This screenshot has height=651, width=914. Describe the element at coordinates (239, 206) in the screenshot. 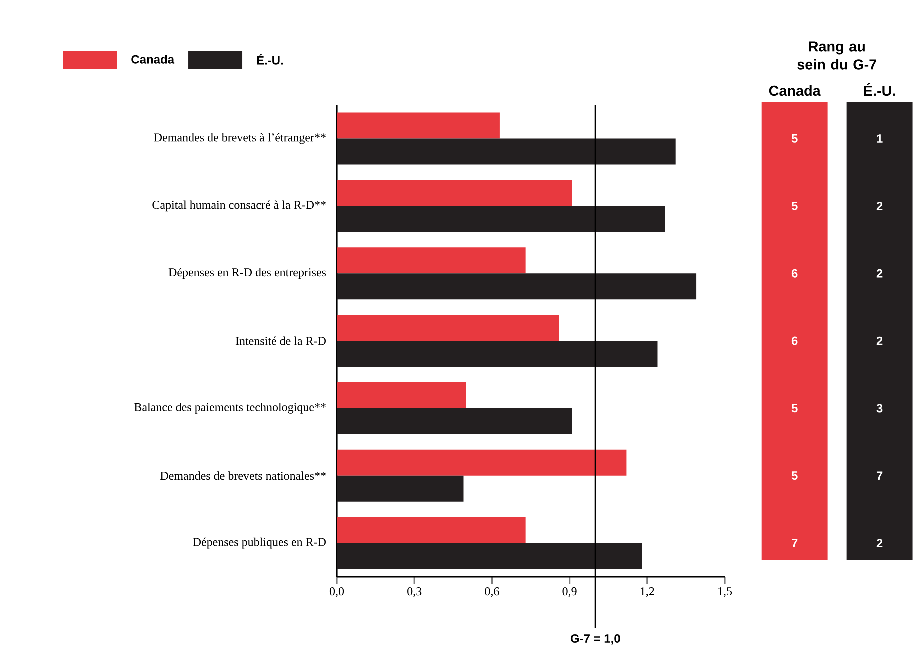

I see `y-tick-label: Capital humain consacré à la R-D**` at that location.